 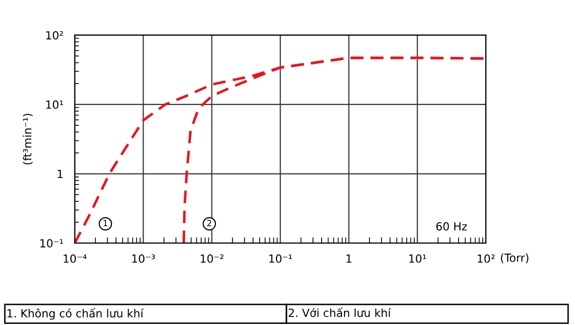 What do you see at coordinates (349, 258) in the screenshot?
I see `x-tick-label: 1` at bounding box center [349, 258].